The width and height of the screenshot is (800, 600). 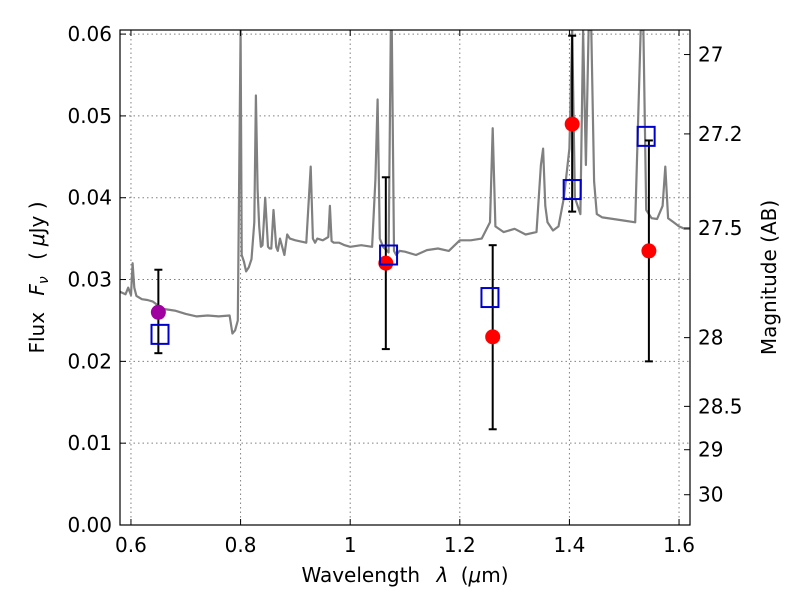 What do you see at coordinates (44, 280) in the screenshot?
I see `y-axis-label-symbol-sub: ν` at bounding box center [44, 280].